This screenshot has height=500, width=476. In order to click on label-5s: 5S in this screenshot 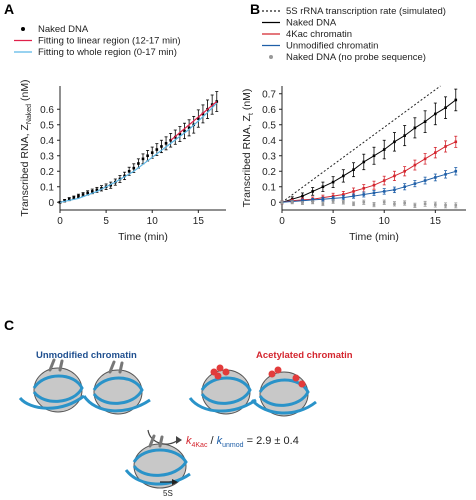, I will do `click(168, 493)`.